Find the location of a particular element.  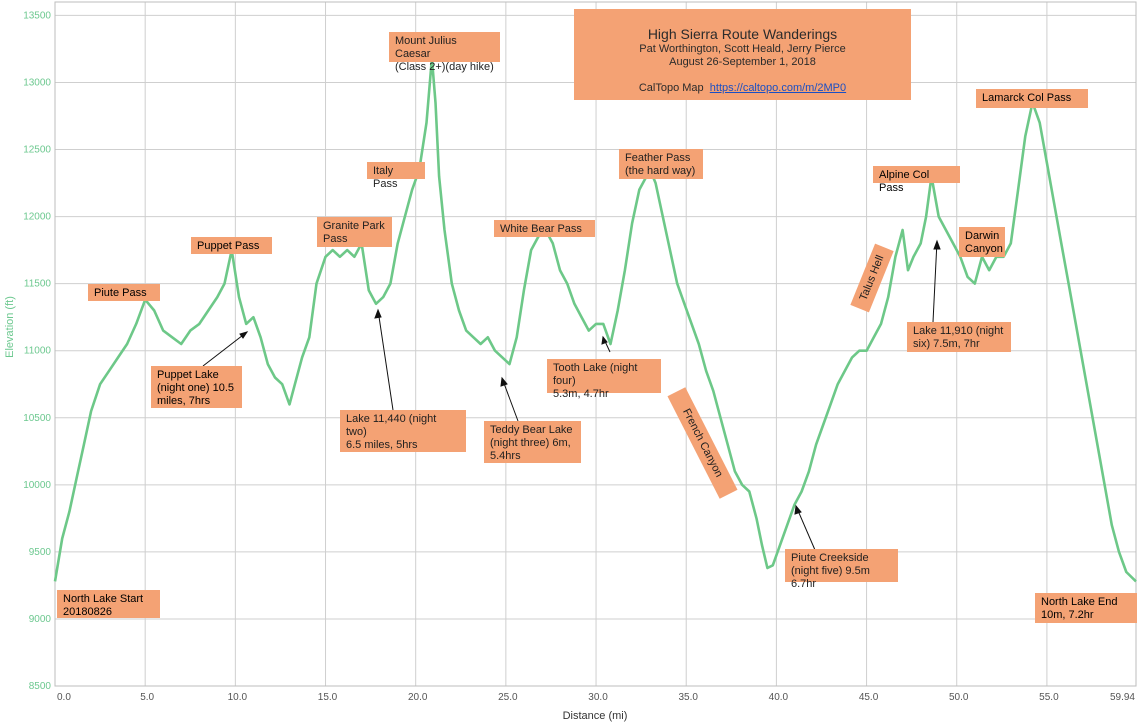

y-tick-label: 11500 is located at coordinates (38, 284).